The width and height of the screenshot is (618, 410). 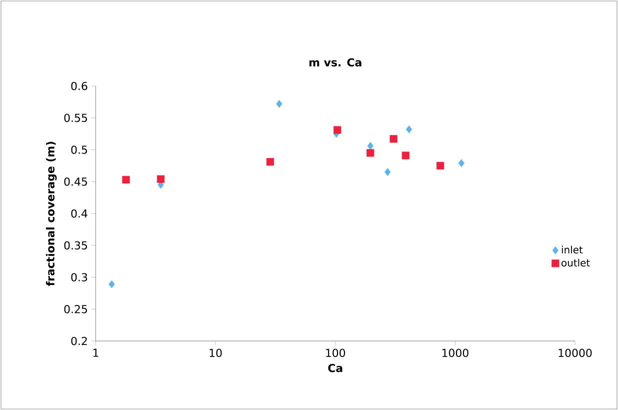 I want to click on y-tick-label: 0.2, so click(x=79, y=341).